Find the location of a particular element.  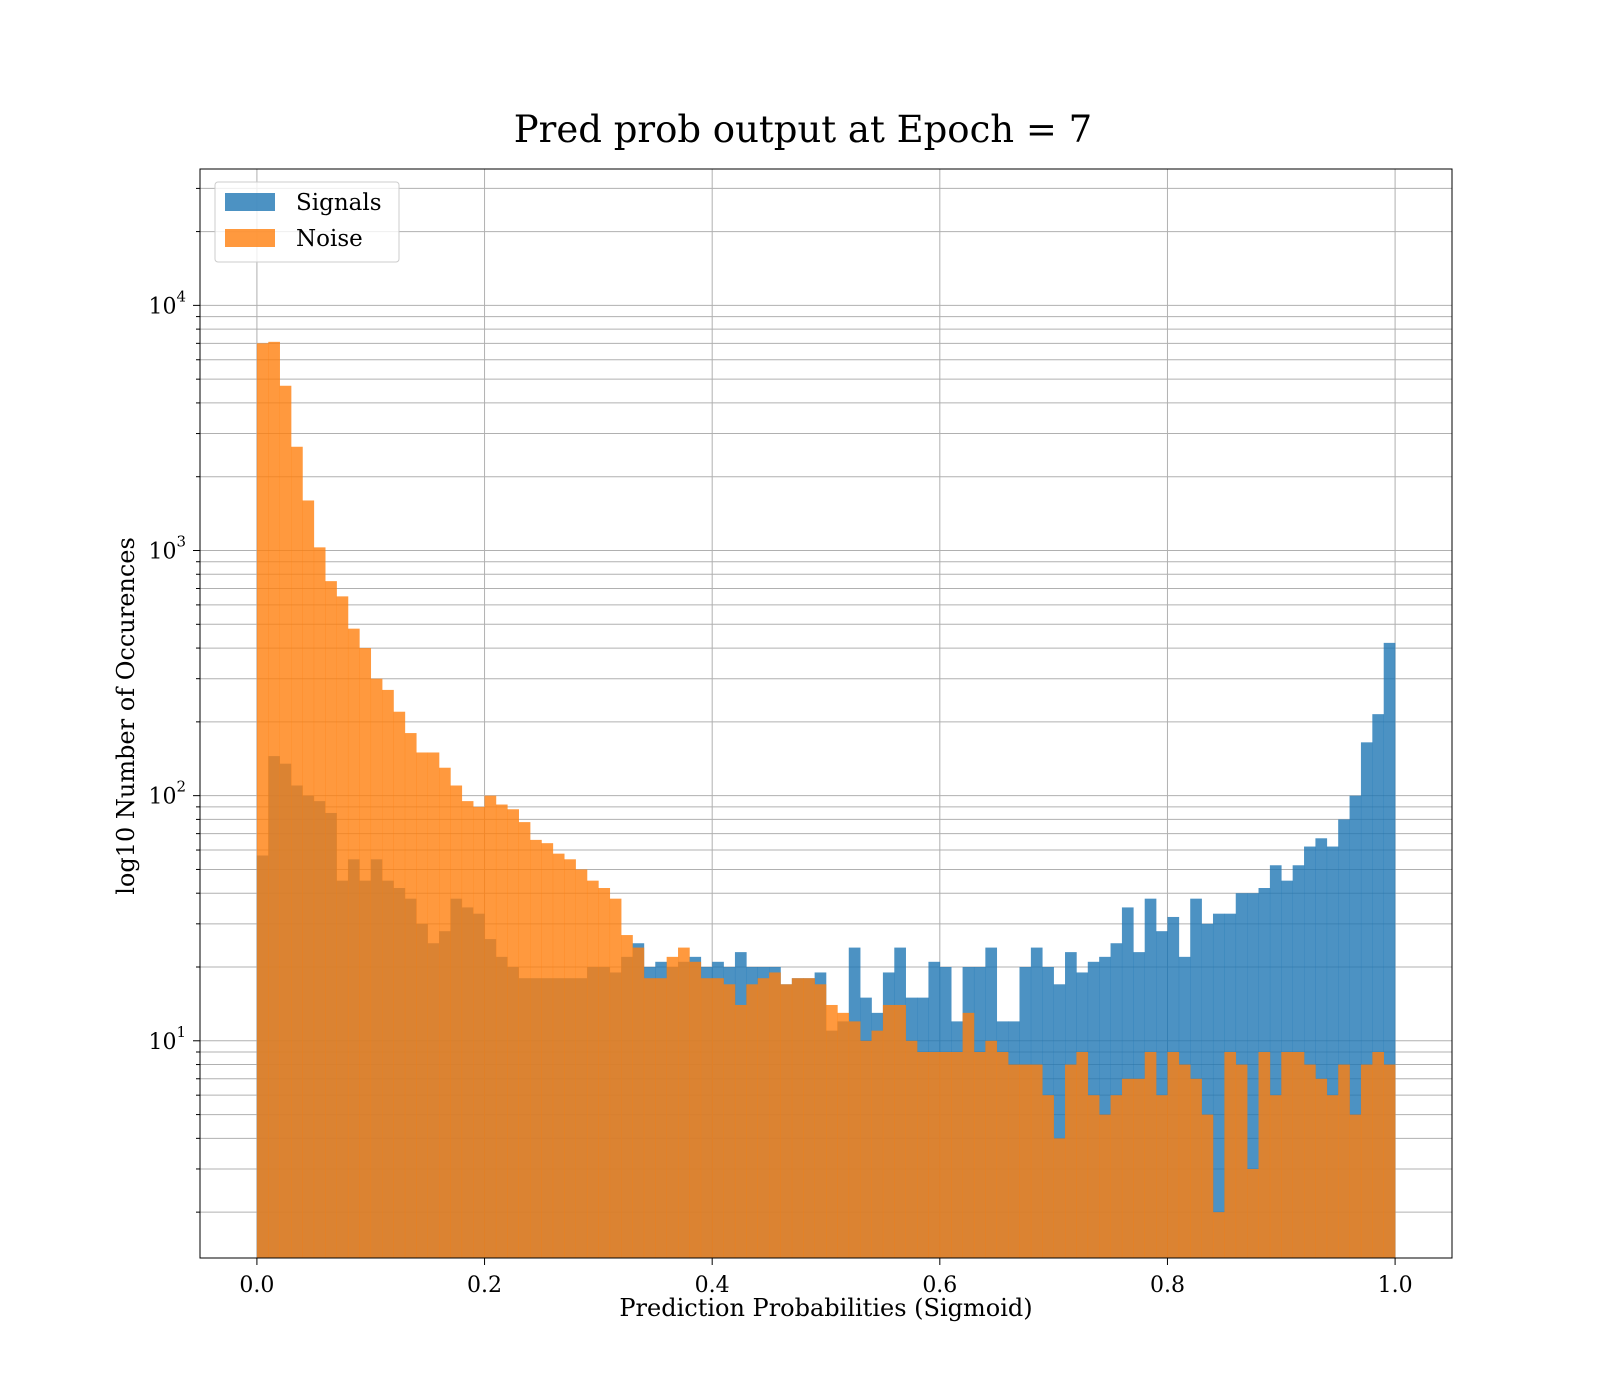

y-axis-label: log10 Number of Occurences is located at coordinates (126, 716).